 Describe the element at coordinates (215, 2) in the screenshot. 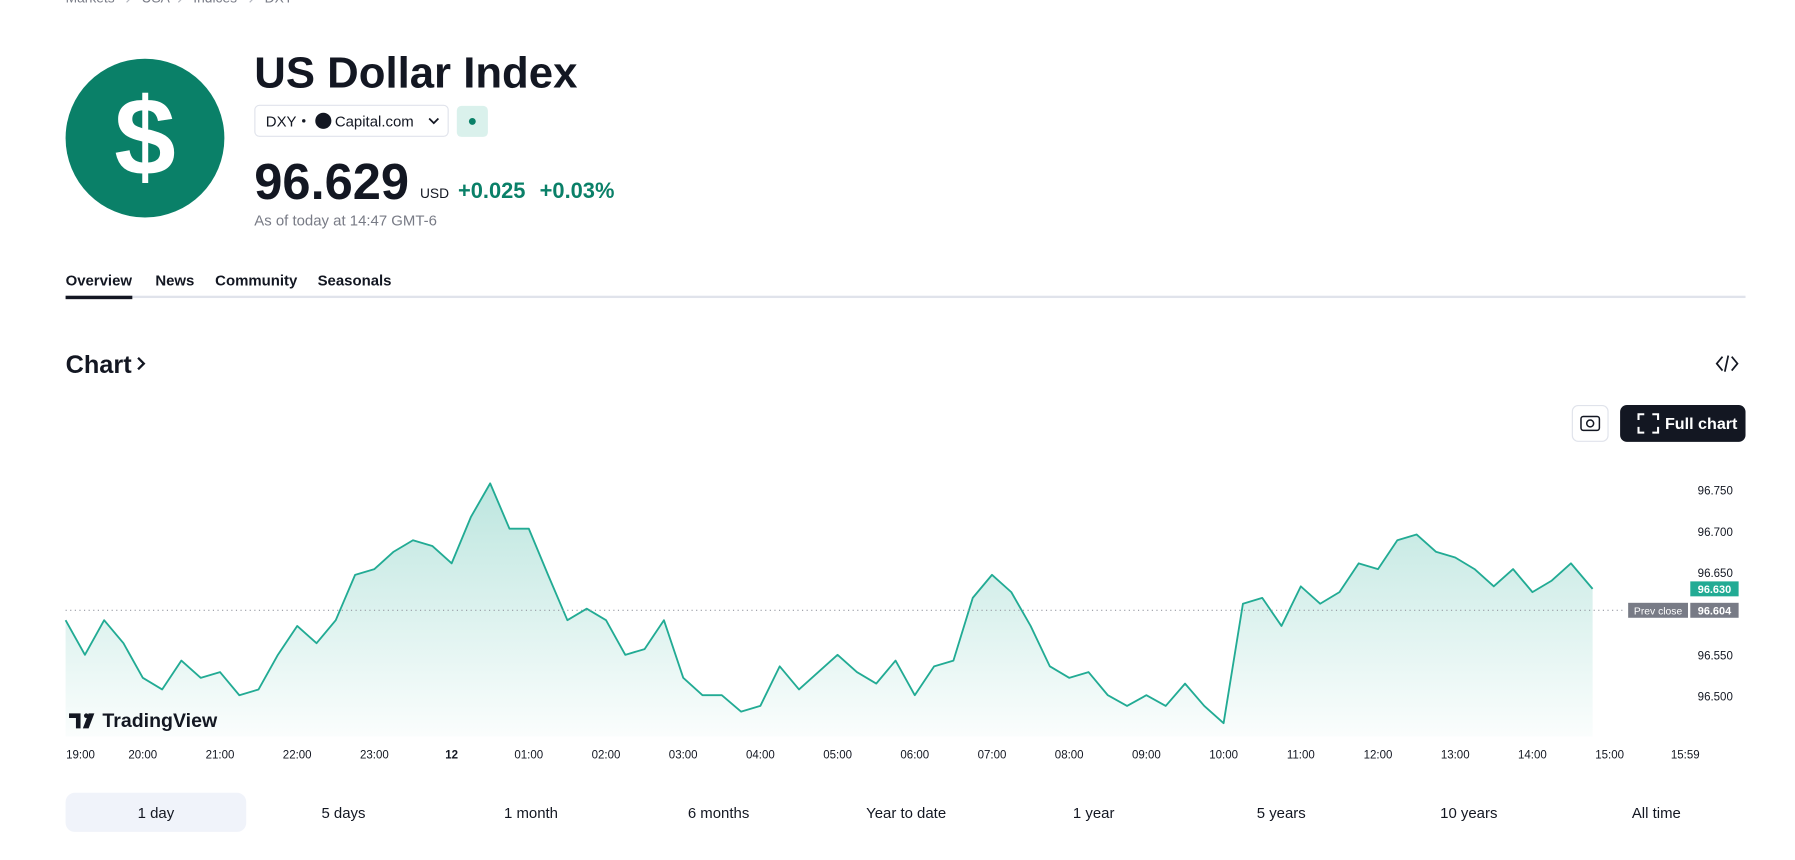

I see `breadcrumb-item: Indices` at that location.